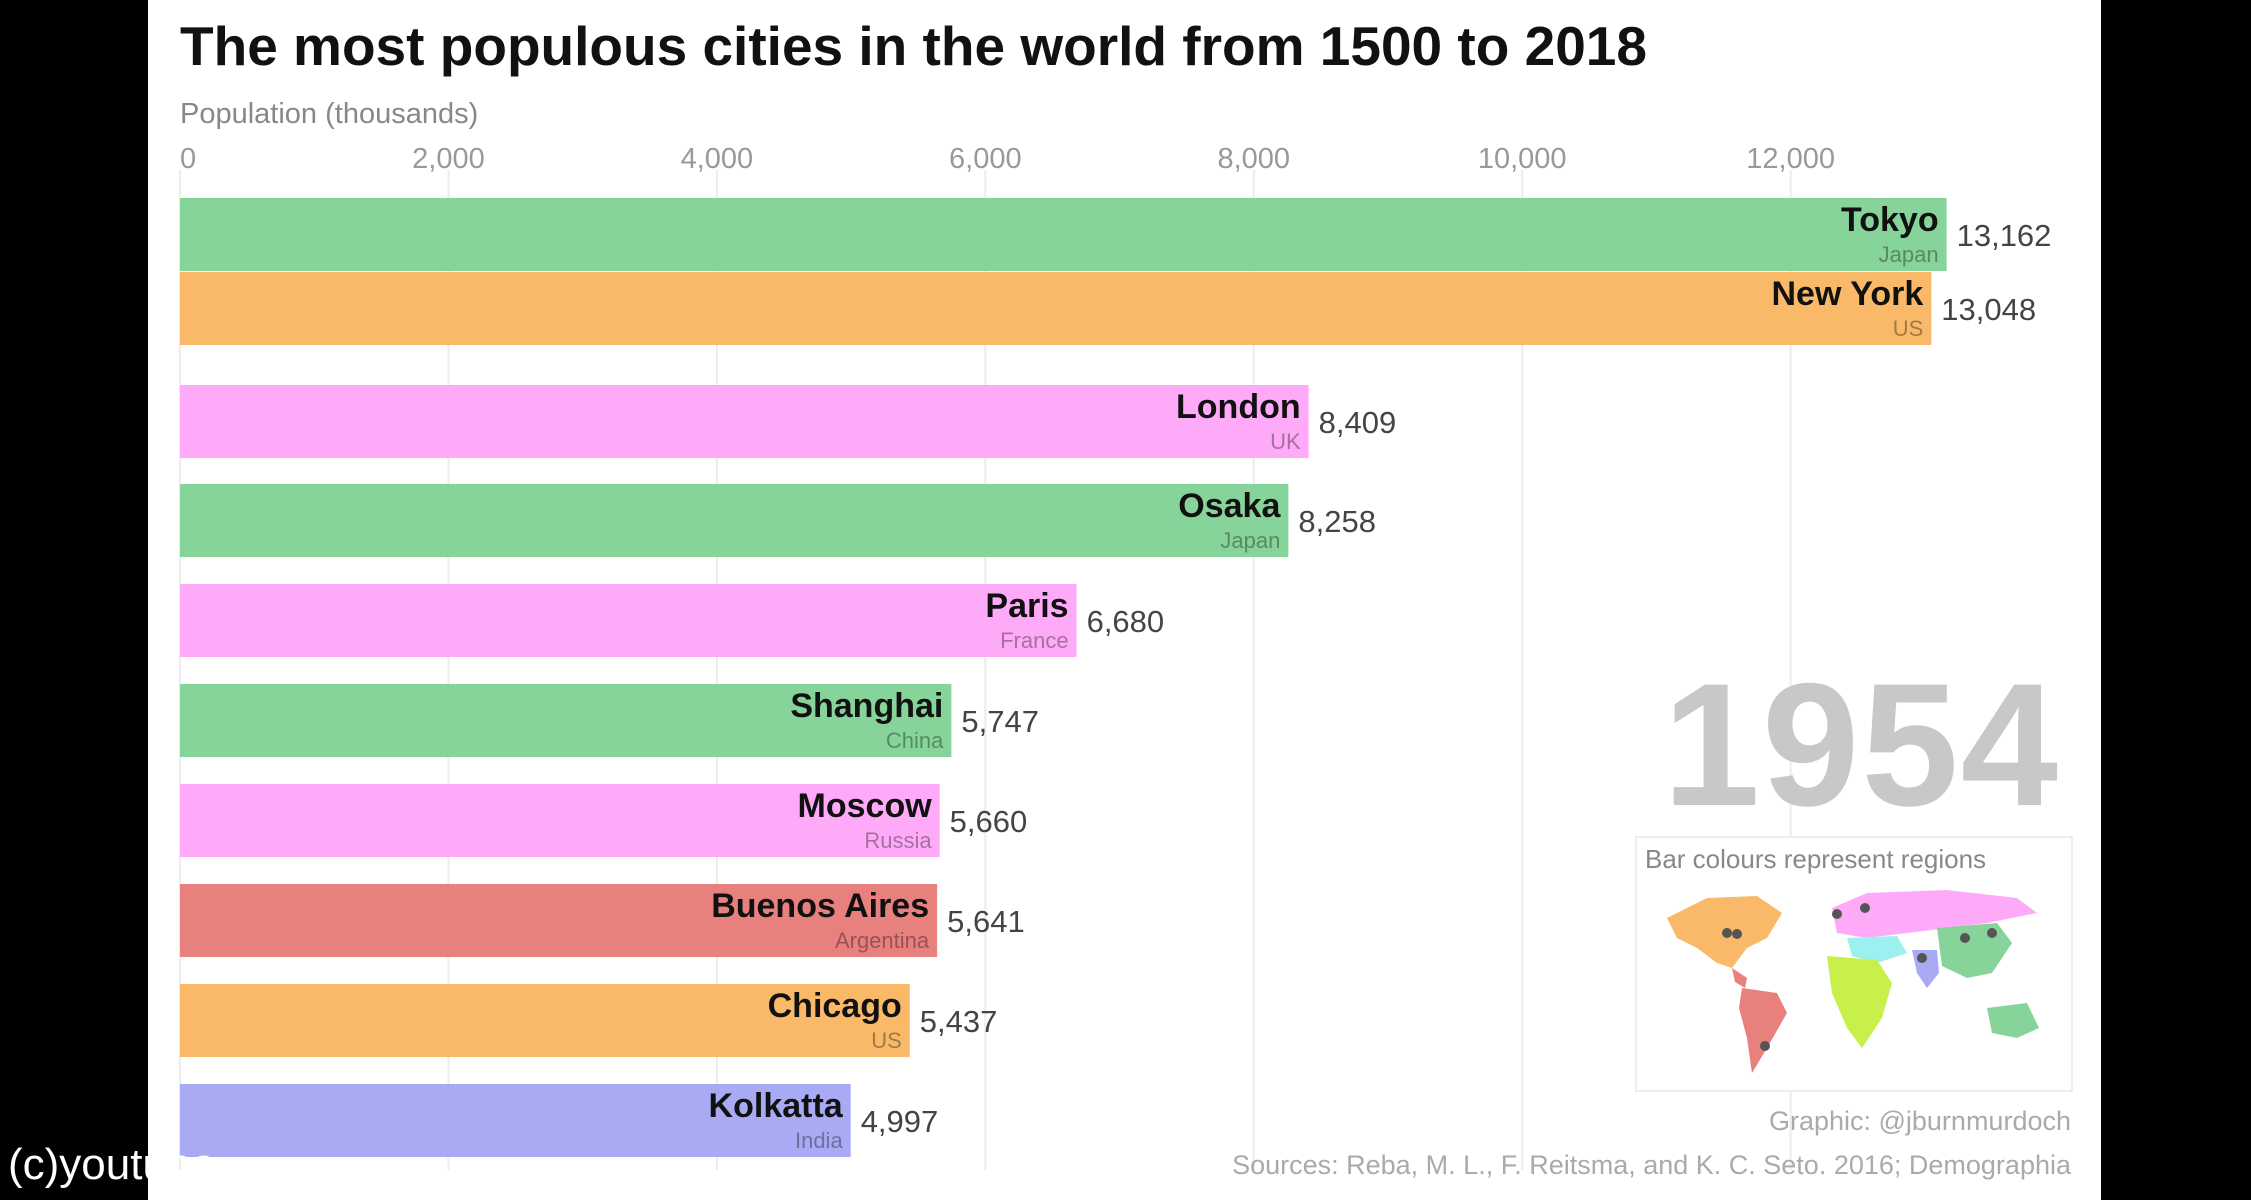  I want to click on bar-city-label: Moscow, so click(865, 806).